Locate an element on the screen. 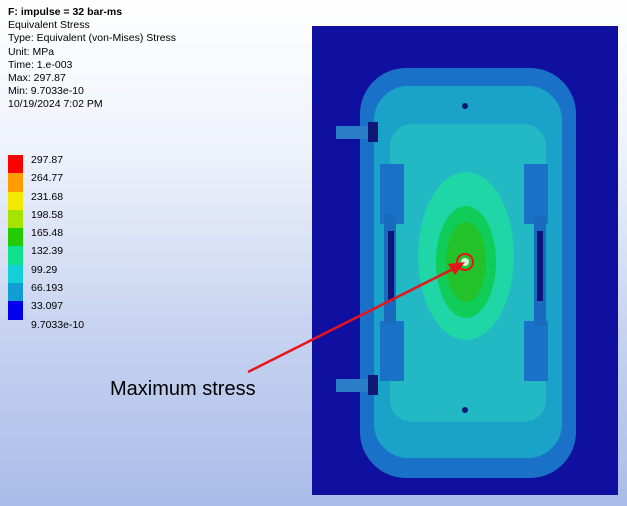 The image size is (627, 506). result-type: Type: Equivalent (von-Mises) Stress is located at coordinates (92, 38).